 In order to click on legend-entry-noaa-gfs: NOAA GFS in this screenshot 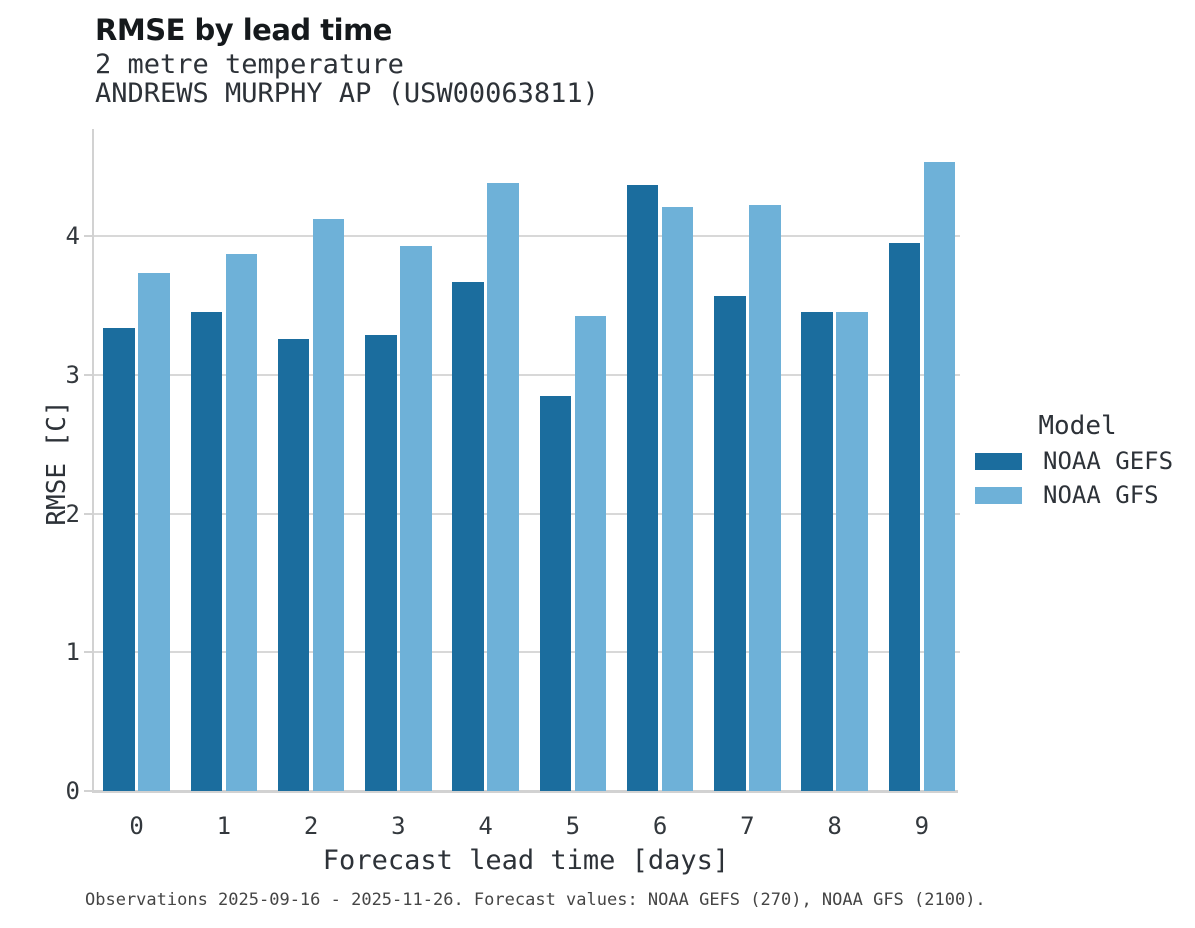, I will do `click(1077, 495)`.